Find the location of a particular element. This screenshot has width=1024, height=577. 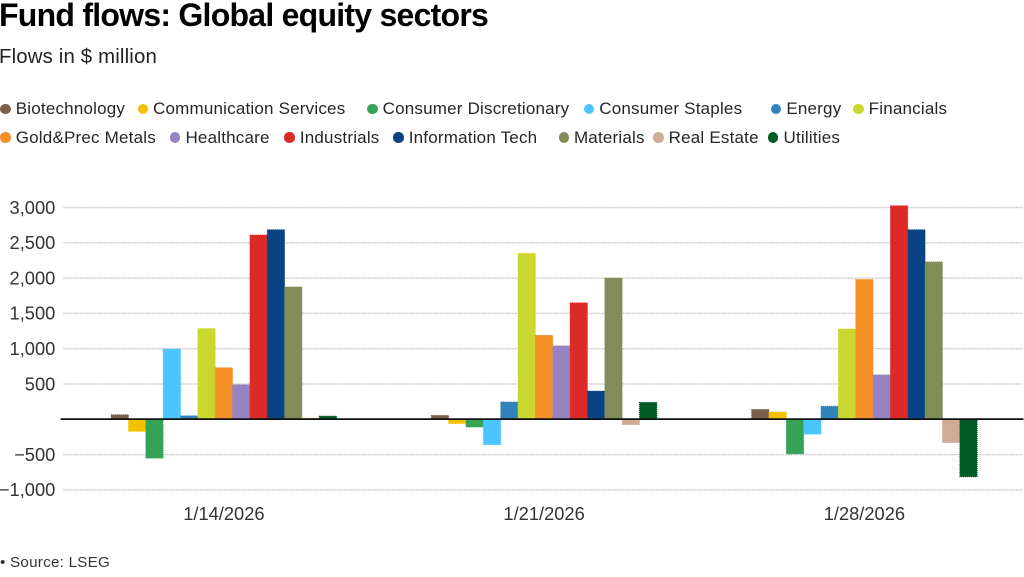

svg-text: 1/28/2026 is located at coordinates (864, 513).